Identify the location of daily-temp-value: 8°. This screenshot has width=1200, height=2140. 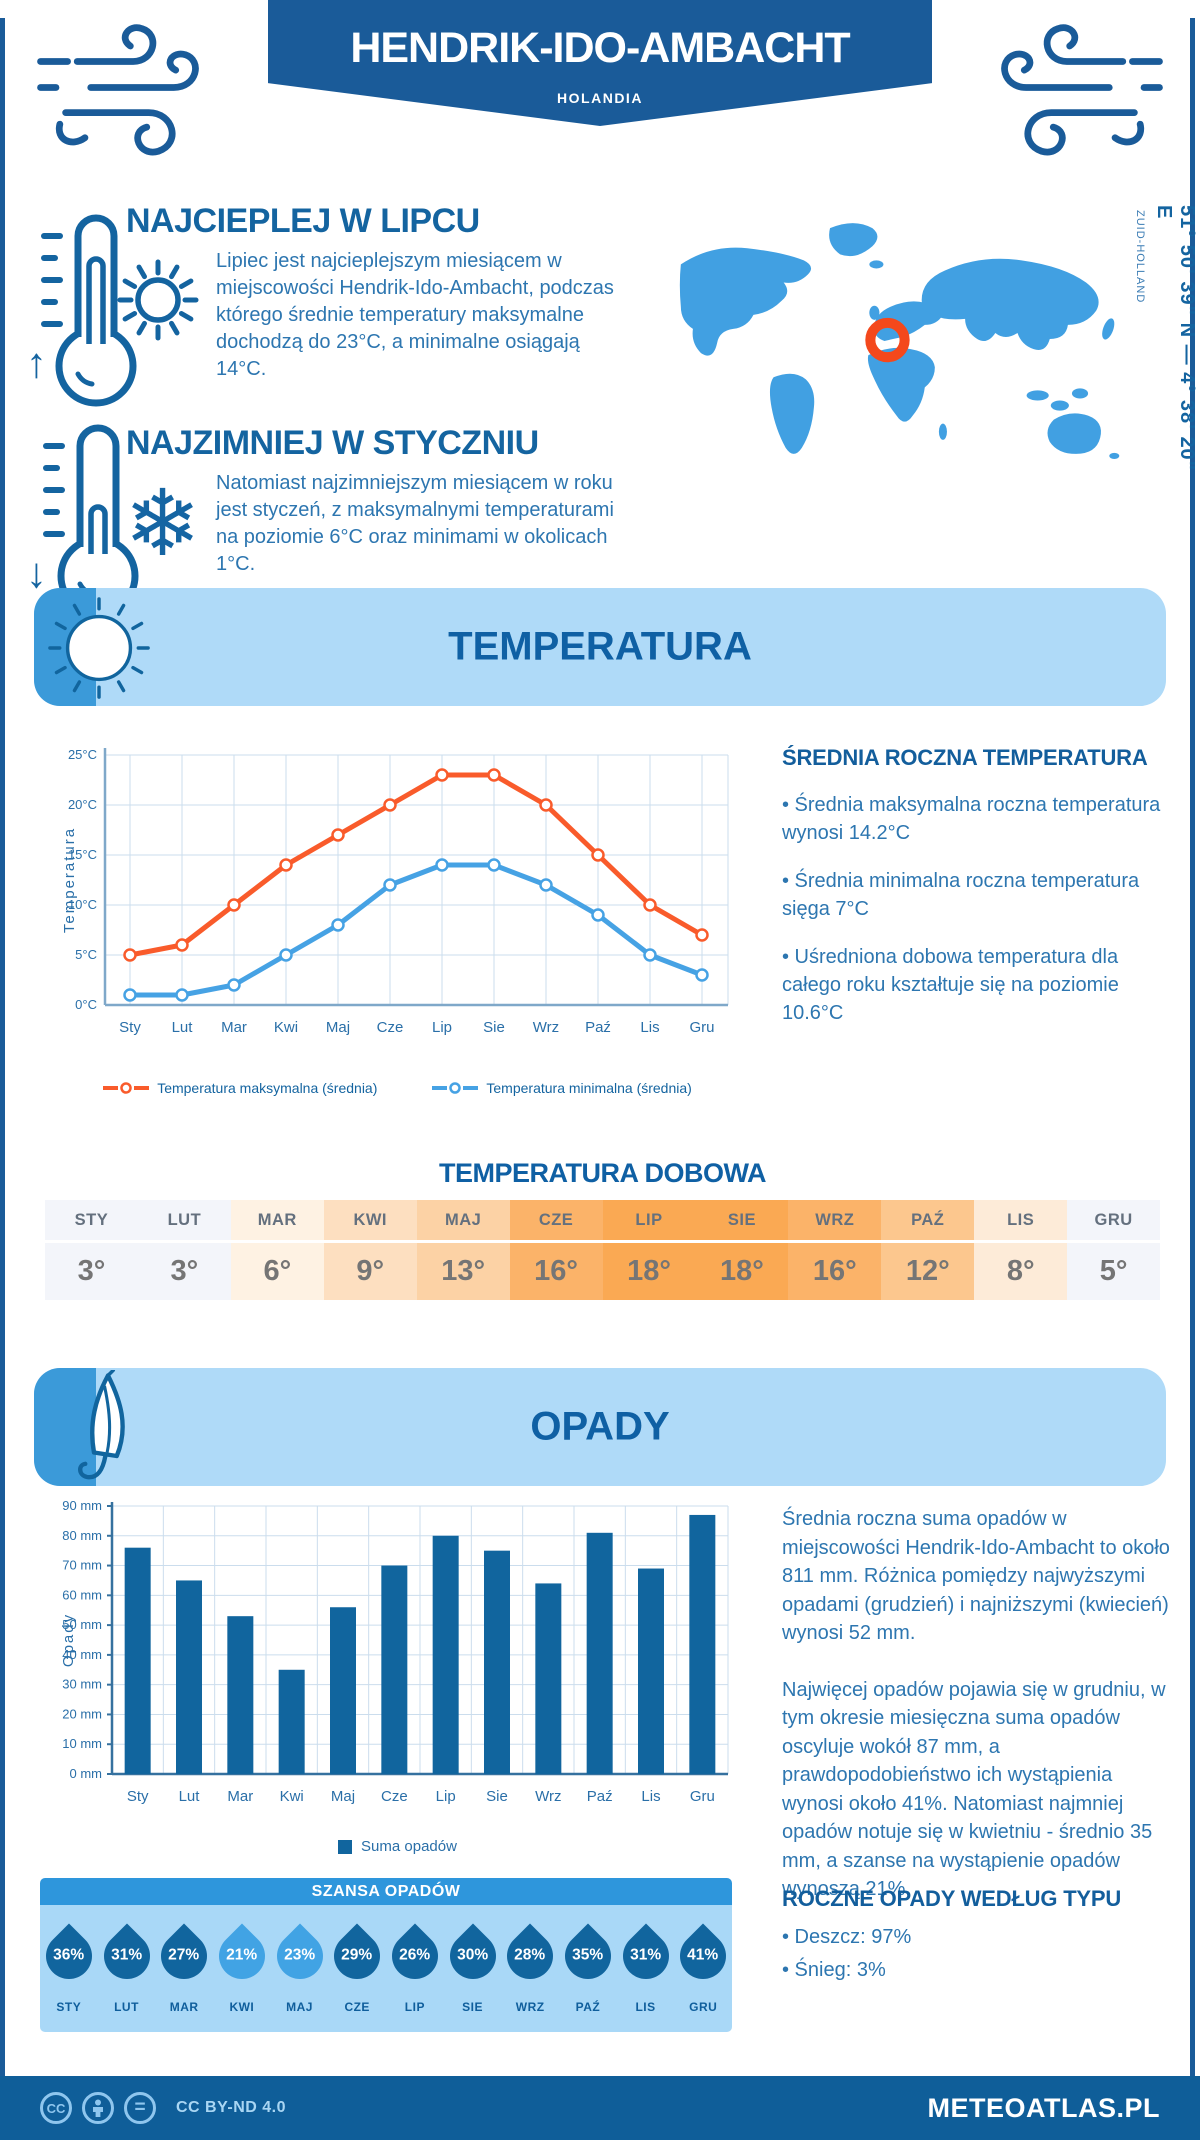
(1020, 1271).